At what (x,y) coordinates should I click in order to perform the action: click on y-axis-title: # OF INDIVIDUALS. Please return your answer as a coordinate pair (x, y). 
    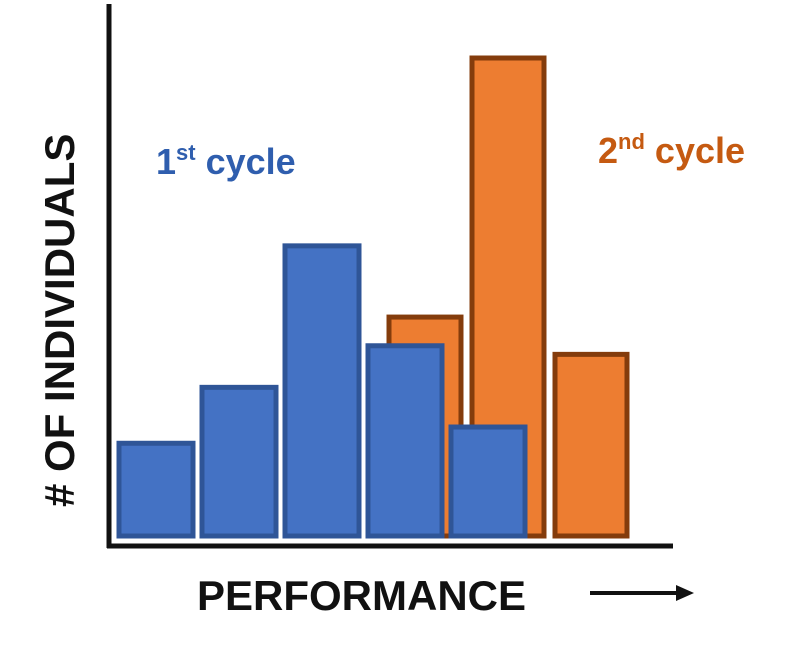
    Looking at the image, I should click on (59, 320).